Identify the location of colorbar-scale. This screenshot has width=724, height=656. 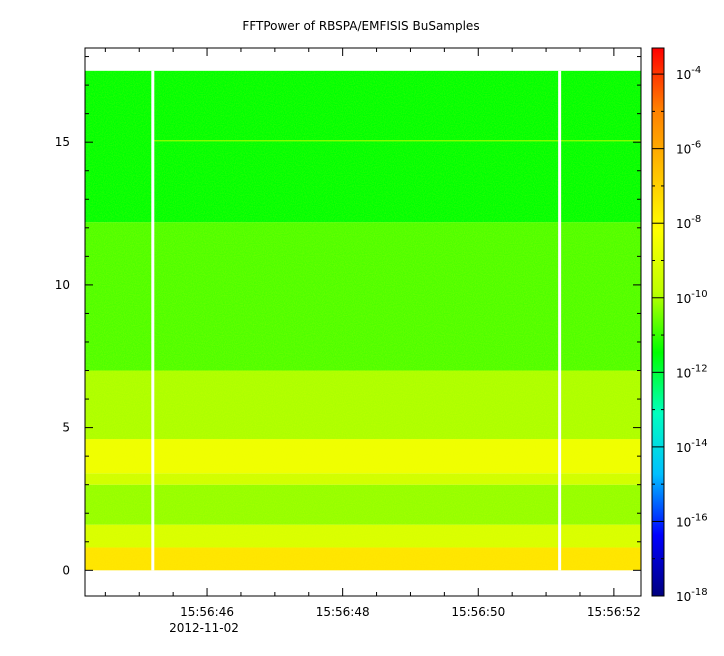
(658, 322).